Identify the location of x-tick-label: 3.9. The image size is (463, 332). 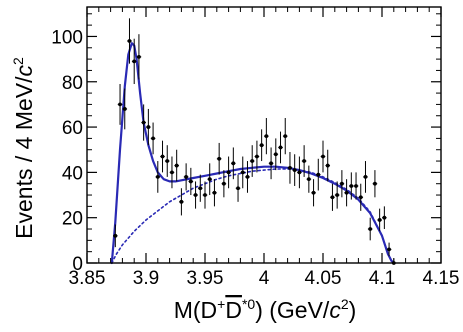
(146, 278).